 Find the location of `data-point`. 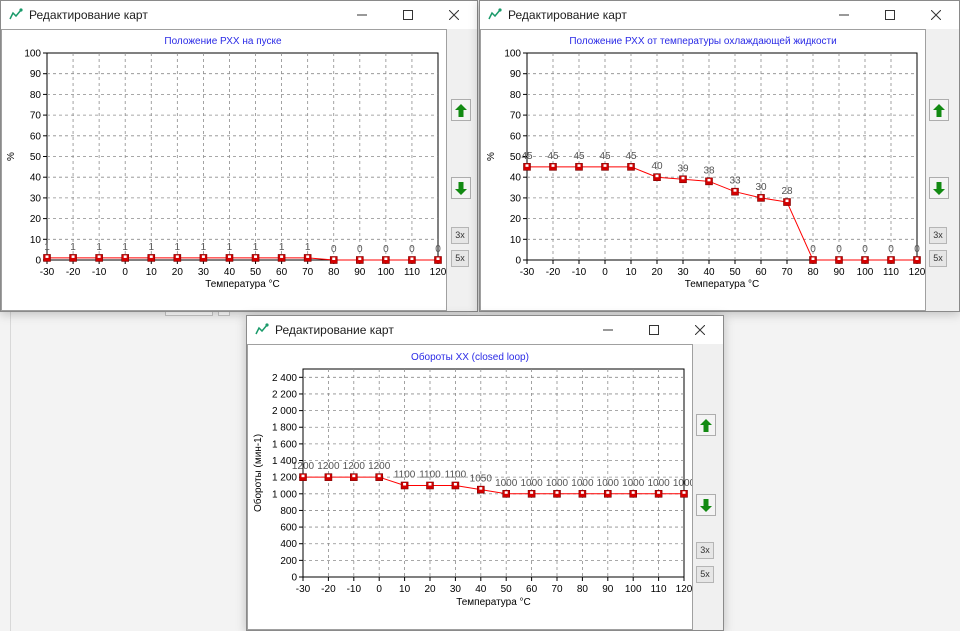

data-point is located at coordinates (481, 489).